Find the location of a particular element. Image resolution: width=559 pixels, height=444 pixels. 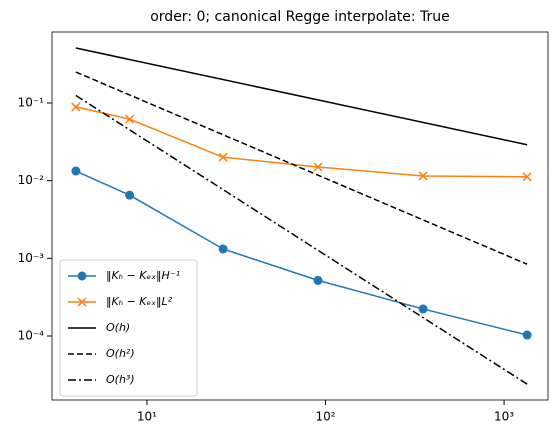

y-tick-label: 10⁻¹ is located at coordinates (31, 102).